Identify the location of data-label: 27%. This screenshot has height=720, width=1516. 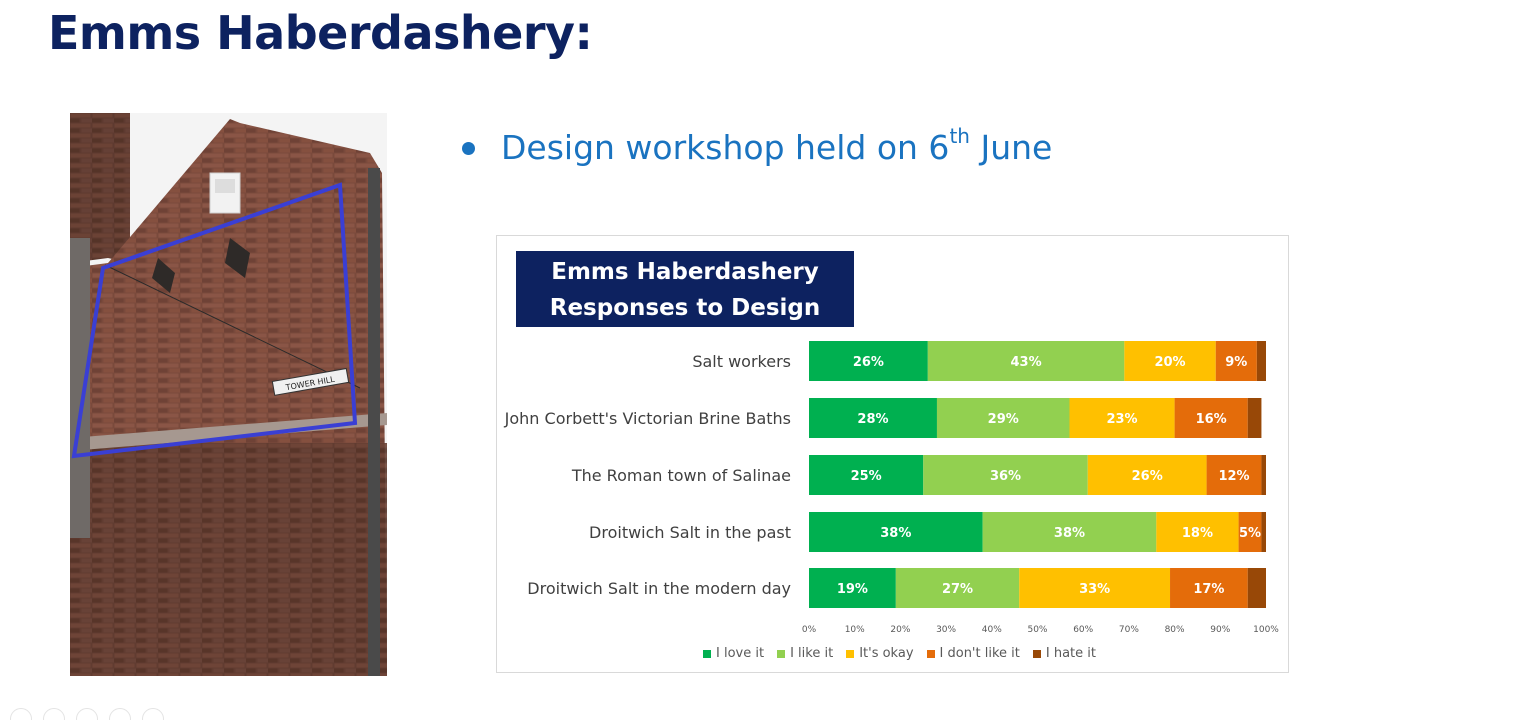
(957, 589).